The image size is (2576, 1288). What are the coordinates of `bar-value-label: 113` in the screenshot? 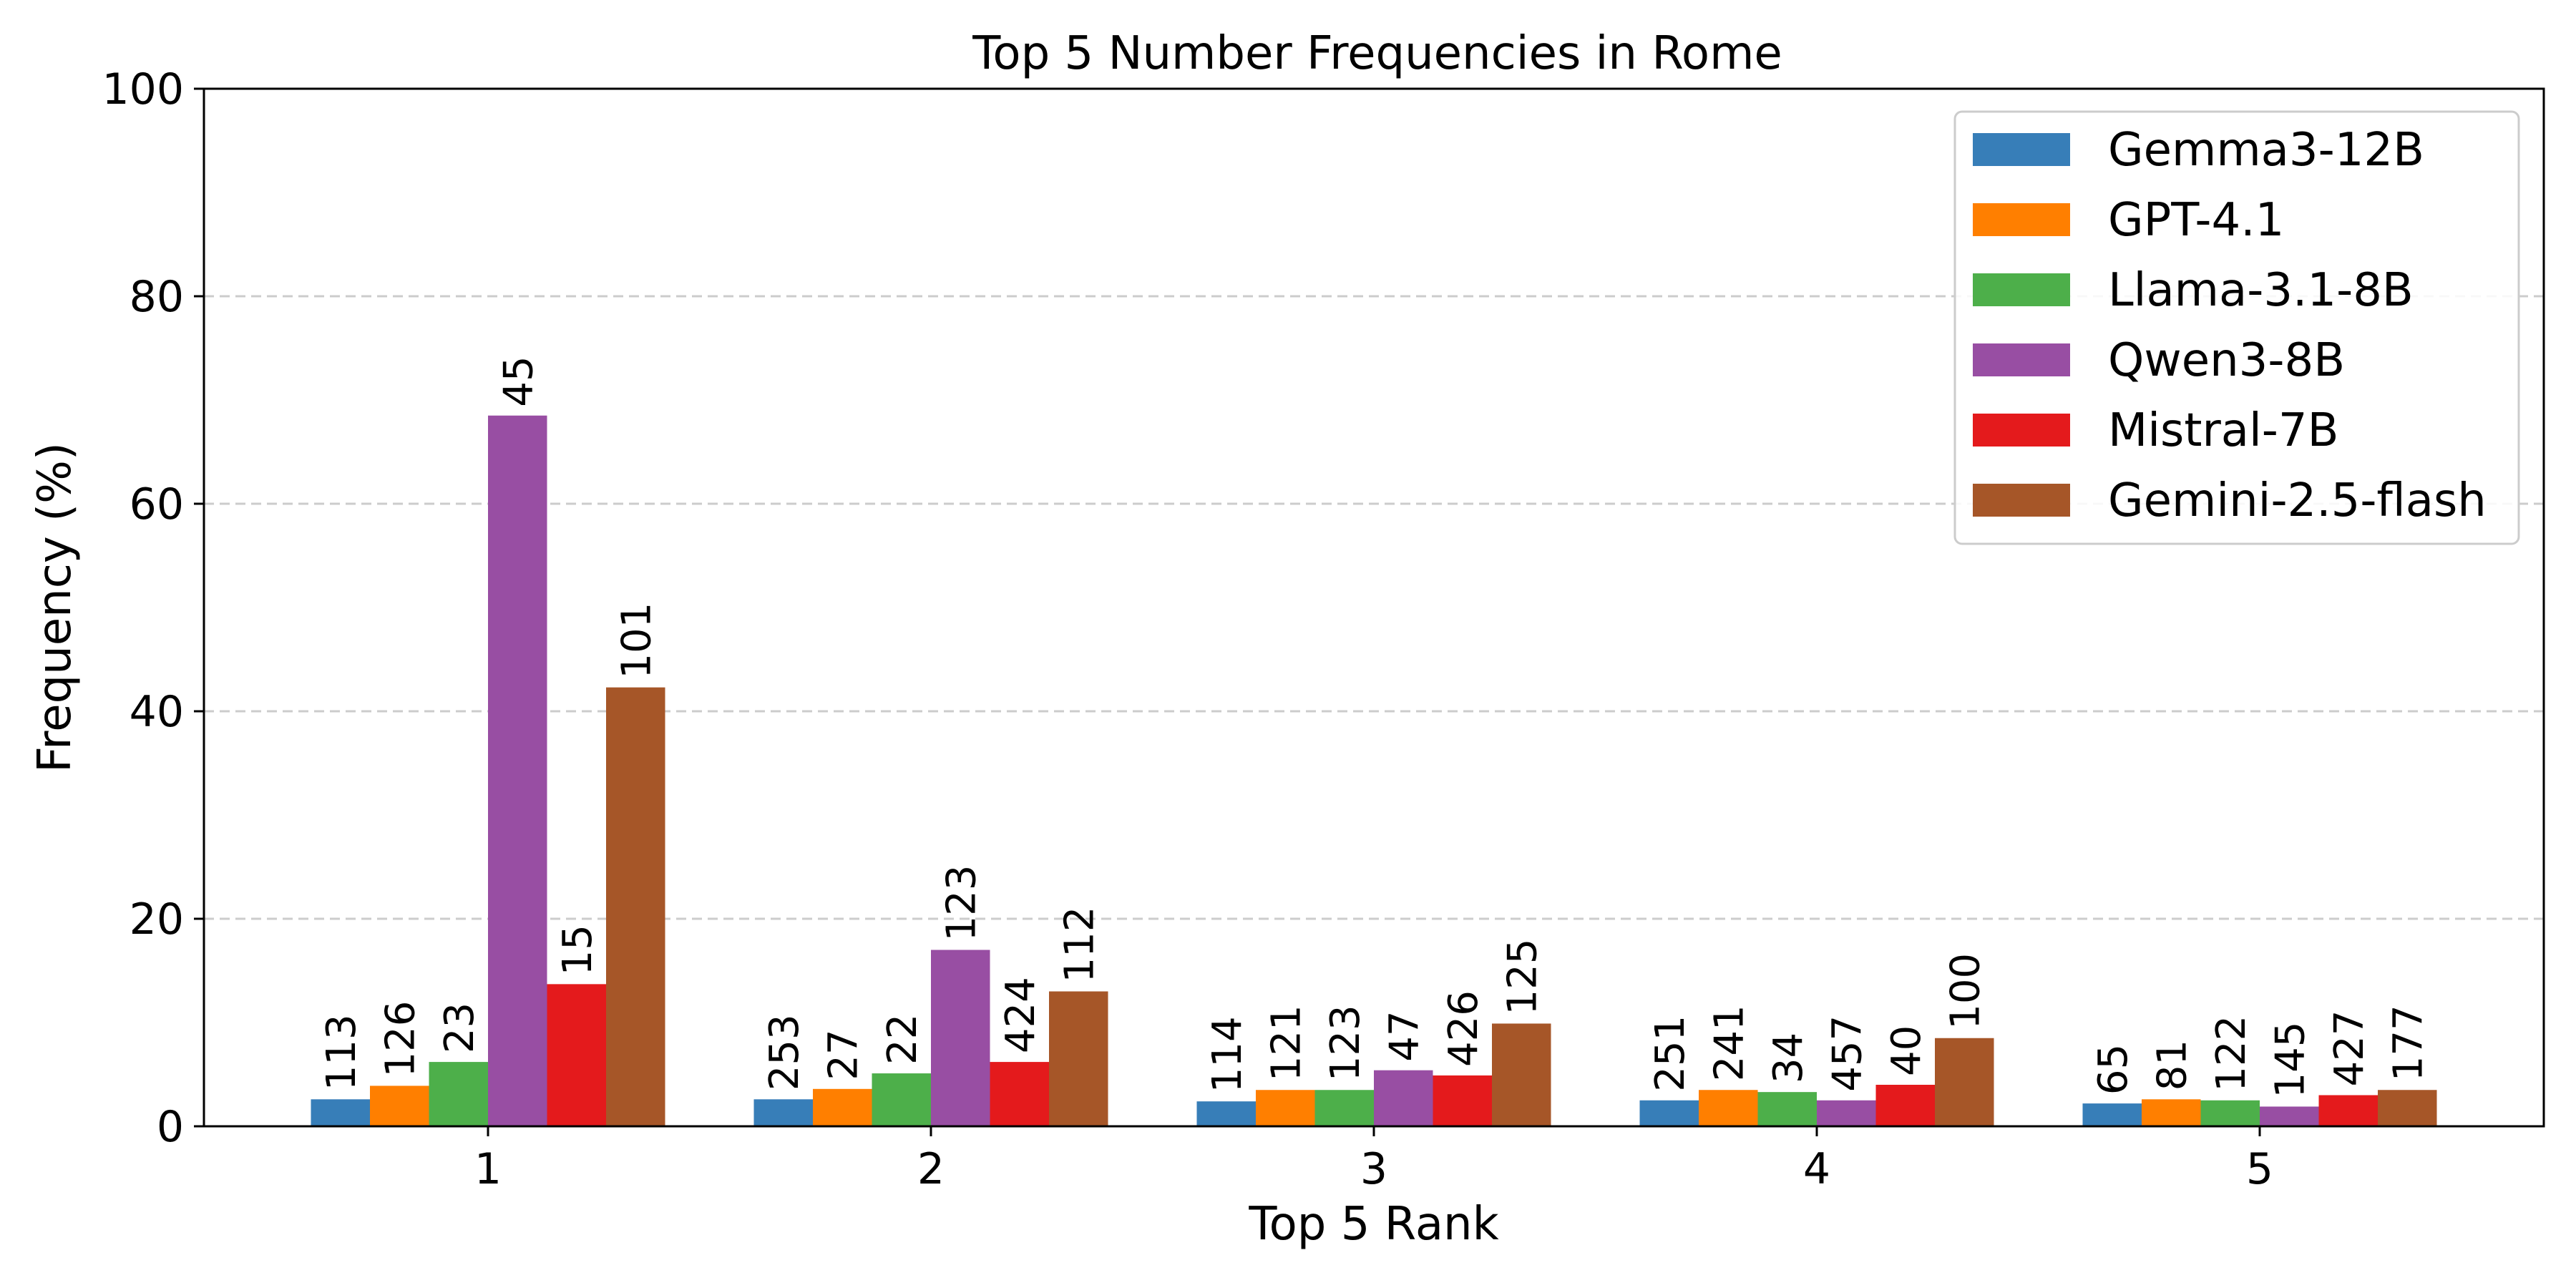 It's located at (341, 1052).